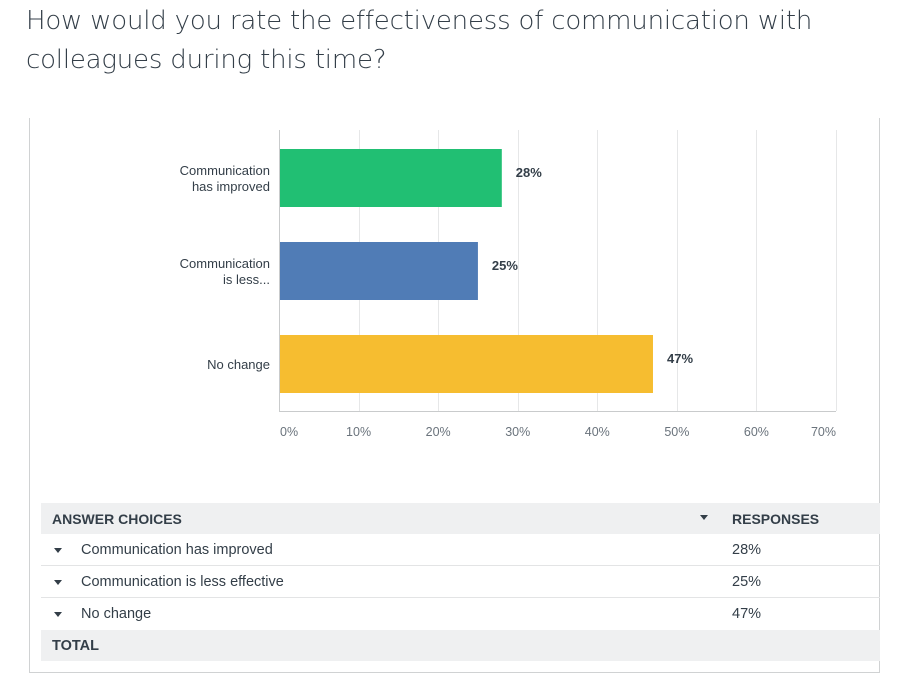 This screenshot has width=904, height=683. I want to click on x-tick-label: 60%, so click(756, 432).